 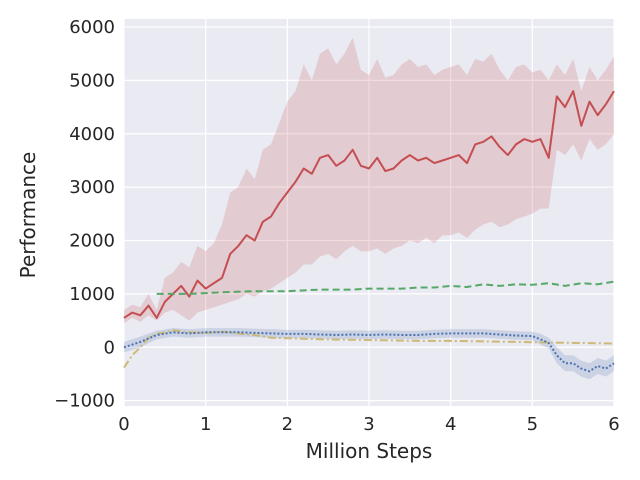 I want to click on x-tick-label: 6, so click(x=613, y=424).